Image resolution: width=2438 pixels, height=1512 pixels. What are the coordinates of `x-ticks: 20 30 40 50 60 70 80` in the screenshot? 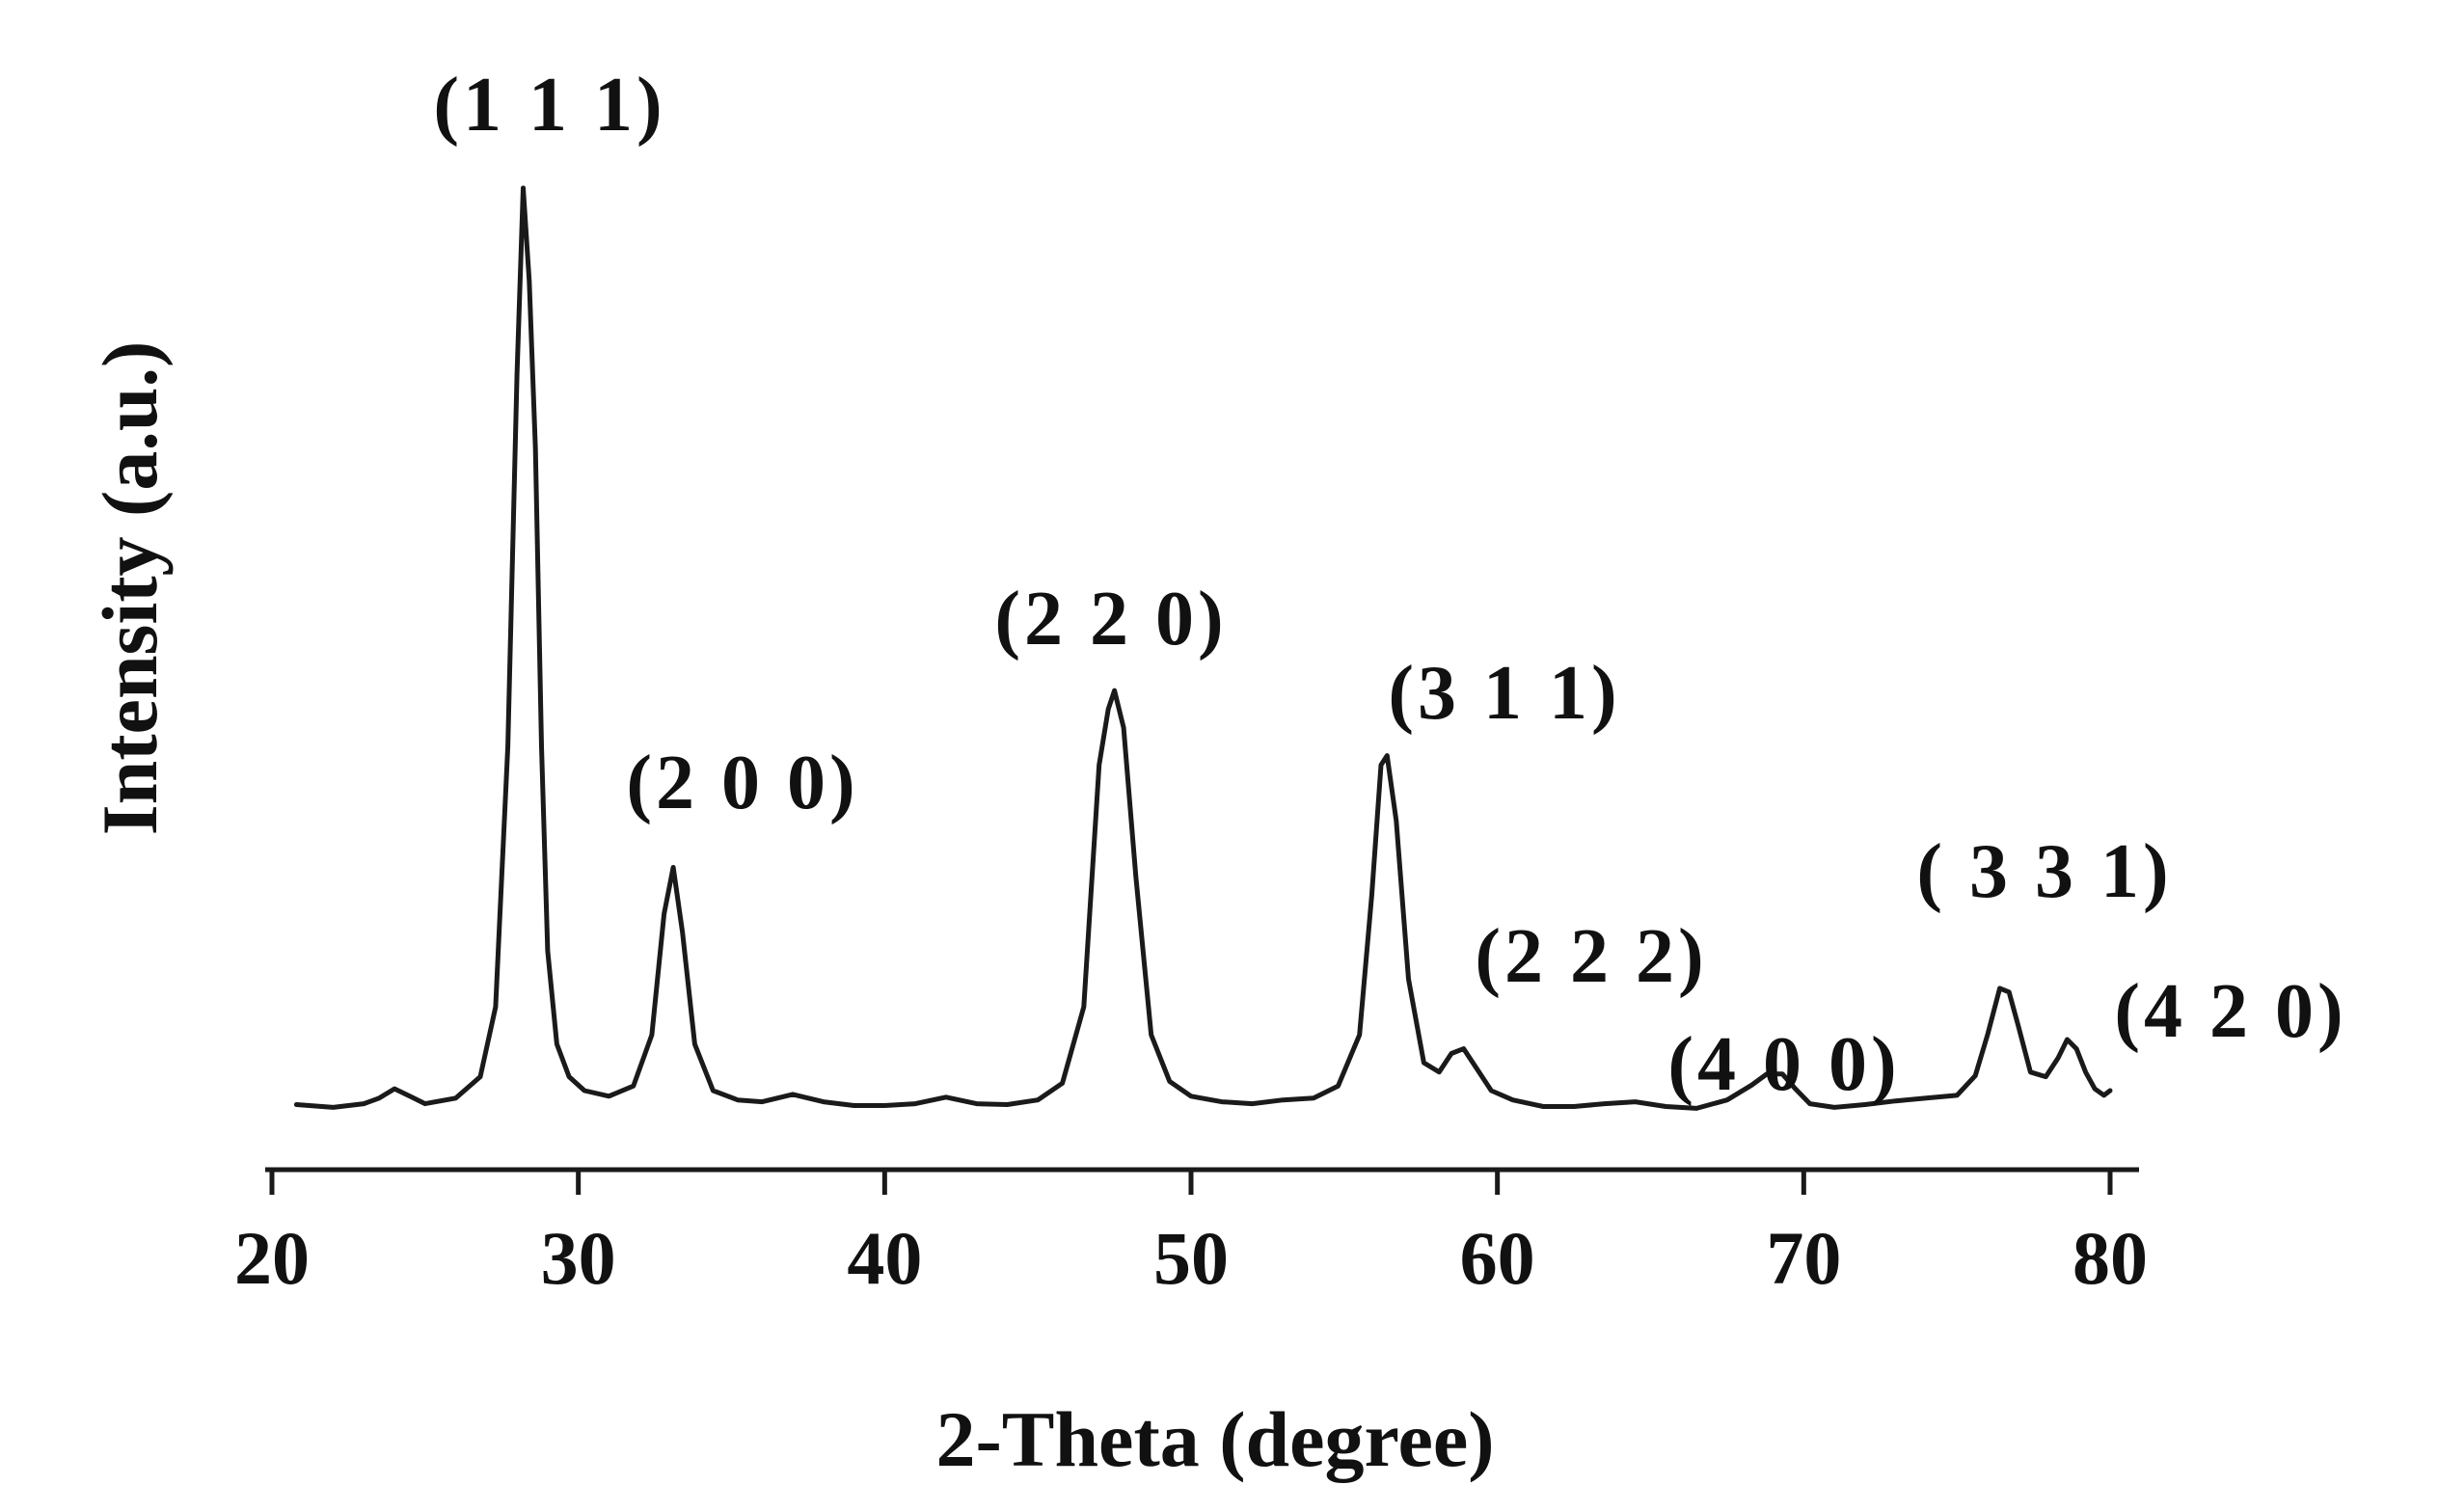 It's located at (1191, 1235).